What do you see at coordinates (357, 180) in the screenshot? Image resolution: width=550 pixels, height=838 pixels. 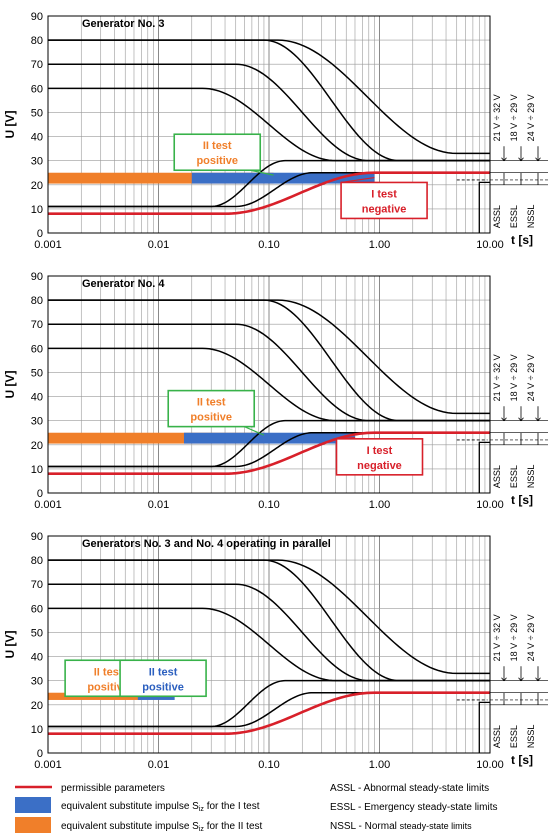 I see `label-pointer` at bounding box center [357, 180].